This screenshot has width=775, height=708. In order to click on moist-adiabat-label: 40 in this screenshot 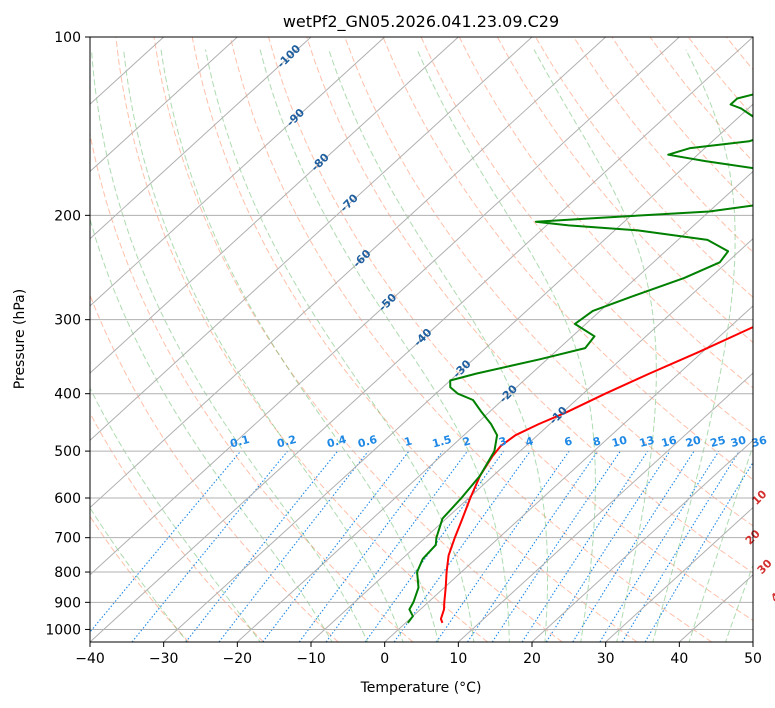, I will do `click(771, 594)`.